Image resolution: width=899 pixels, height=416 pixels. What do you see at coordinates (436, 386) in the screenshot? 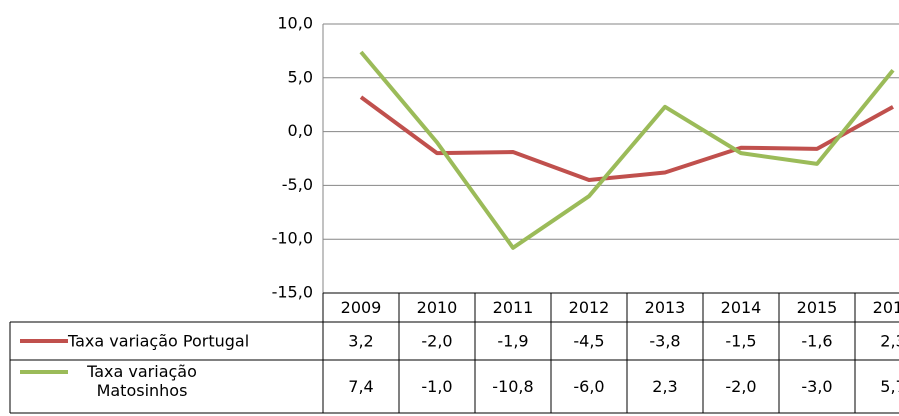
I see `table-value: -1,0` at bounding box center [436, 386].